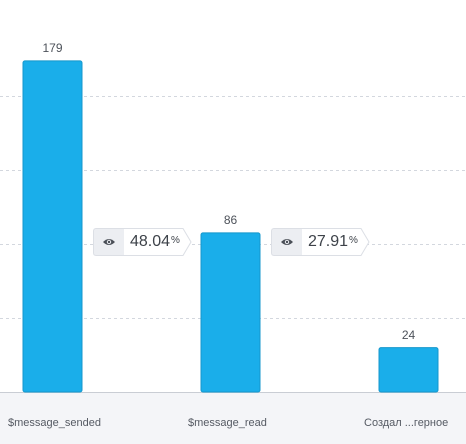 The height and width of the screenshot is (444, 466). I want to click on conversion-value-box: 27.91%, so click(331, 242).